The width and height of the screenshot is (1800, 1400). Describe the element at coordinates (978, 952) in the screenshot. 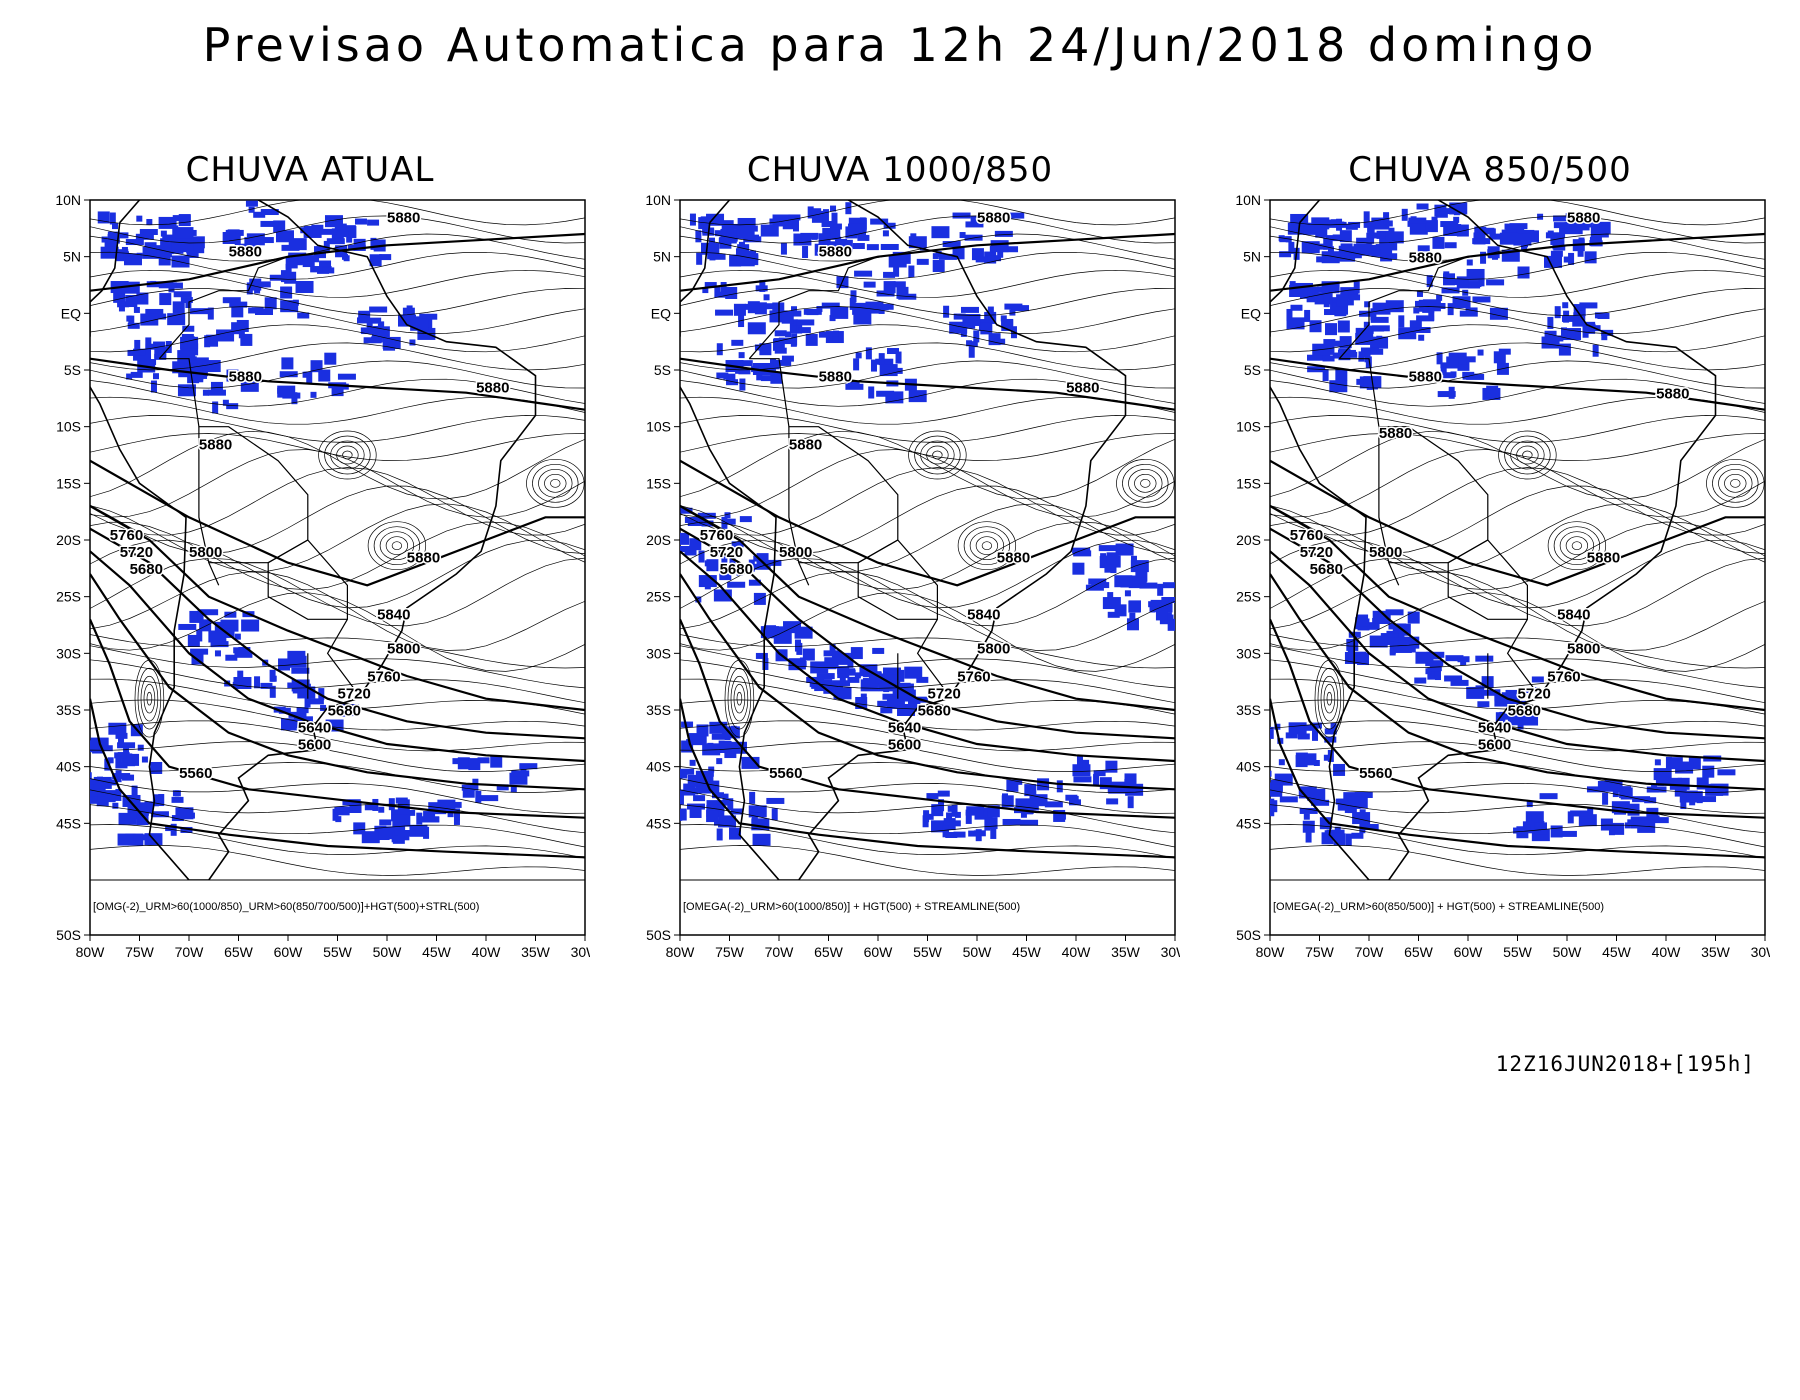

I see `lon-tick-label: 50W` at that location.